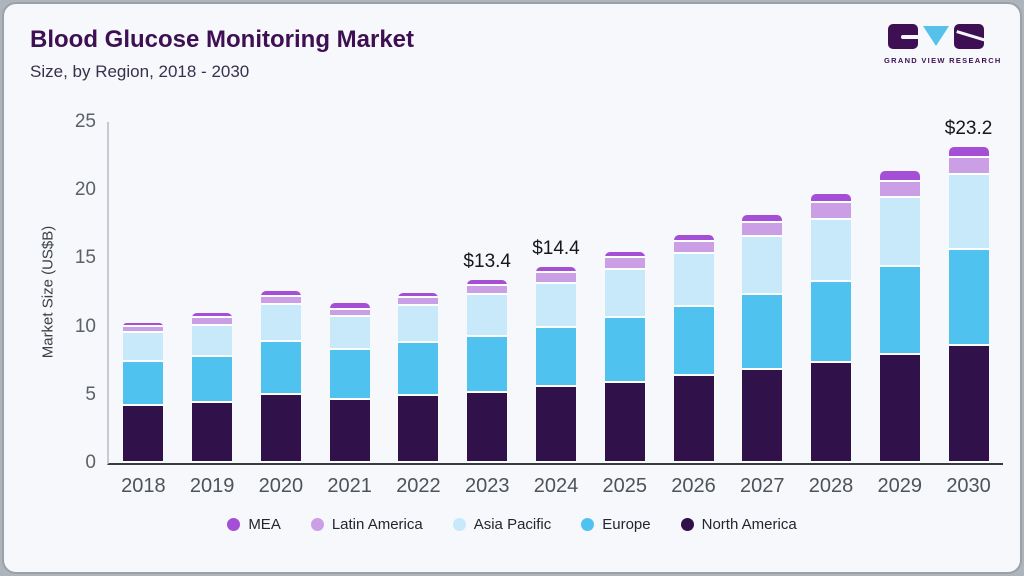 This screenshot has width=1024, height=576. Describe the element at coordinates (556, 248) in the screenshot. I see `value-label-2024: $14.4` at that location.